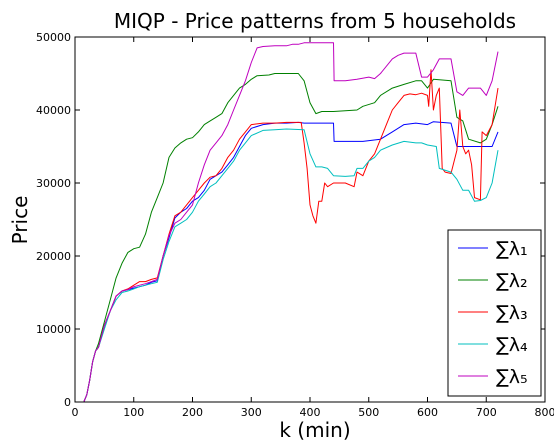  I want to click on x-tick-label-7: 700, so click(486, 412).